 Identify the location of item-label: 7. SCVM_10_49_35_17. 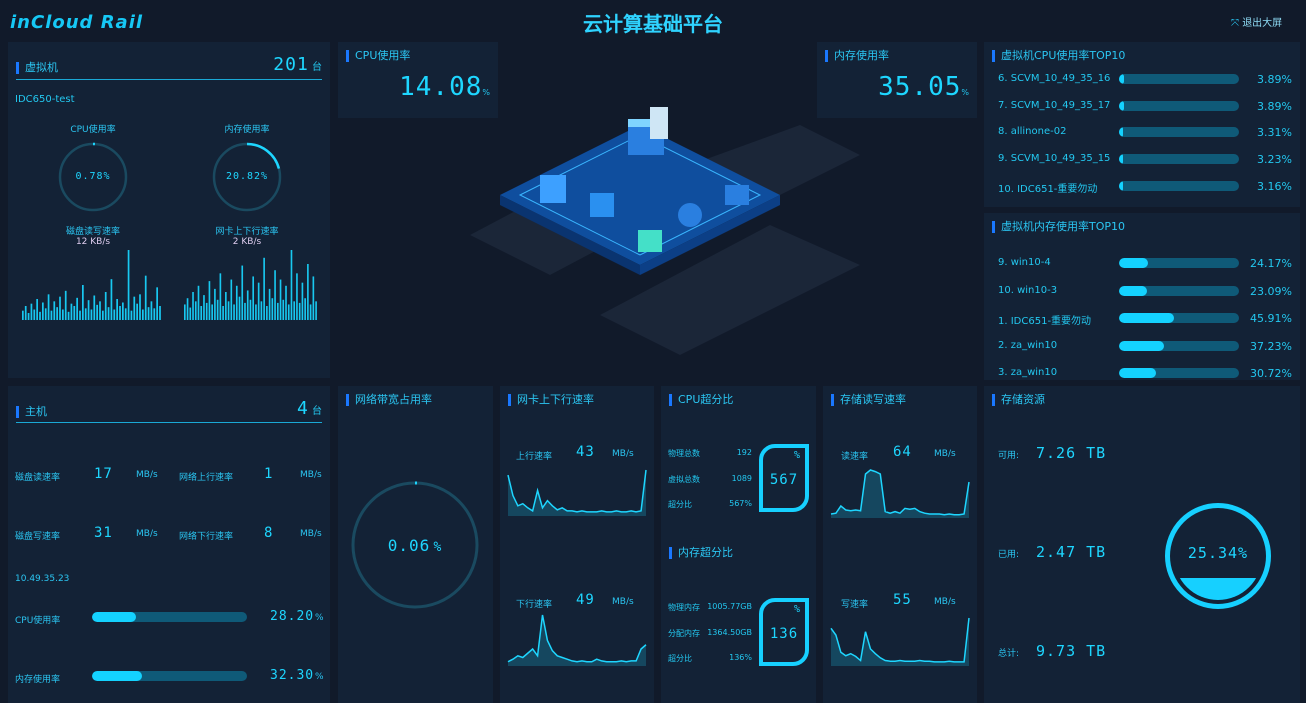
(1054, 105).